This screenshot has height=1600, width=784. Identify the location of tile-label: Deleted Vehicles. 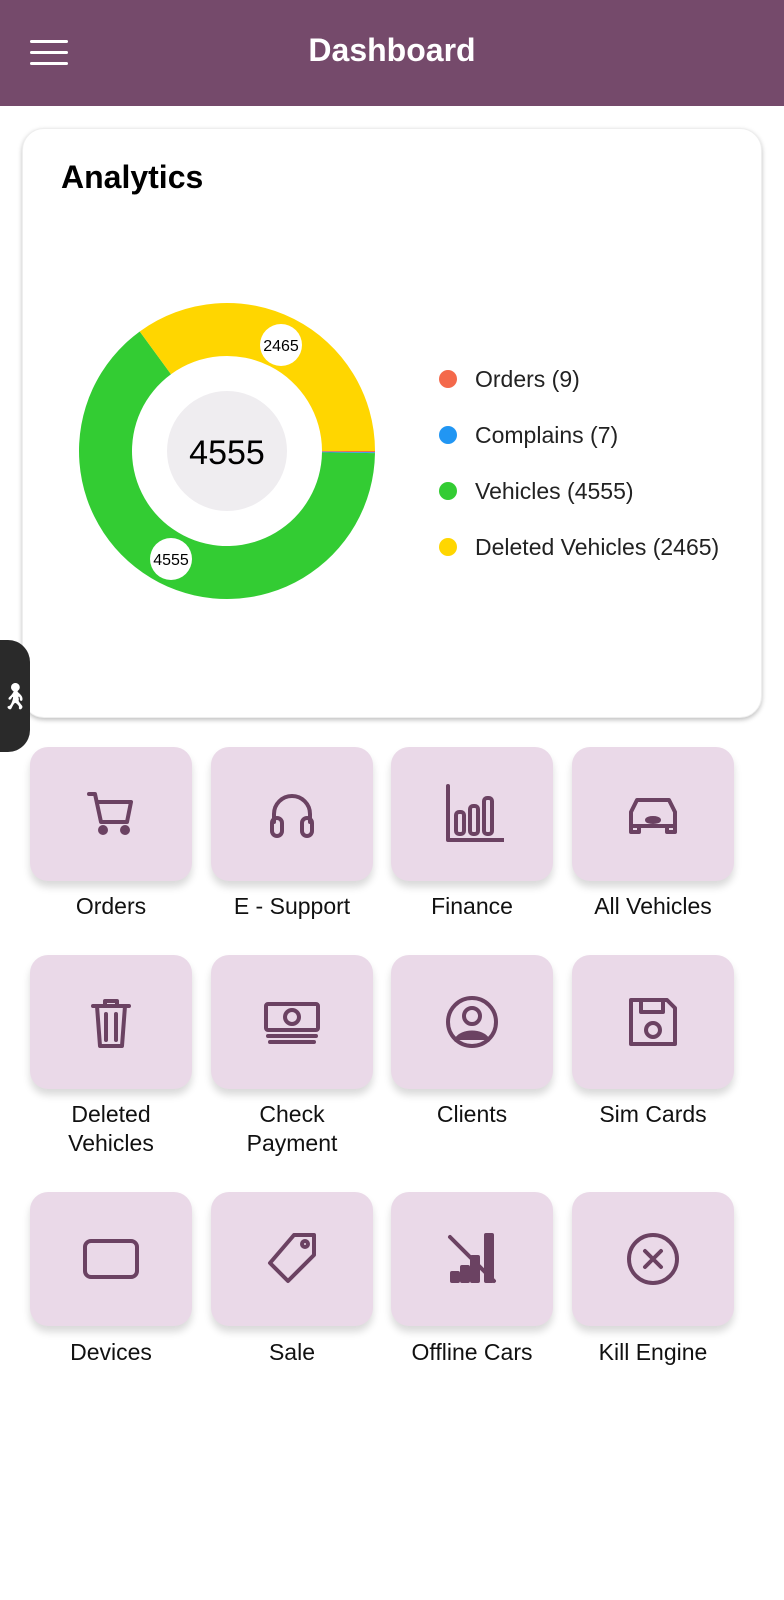
(111, 1128).